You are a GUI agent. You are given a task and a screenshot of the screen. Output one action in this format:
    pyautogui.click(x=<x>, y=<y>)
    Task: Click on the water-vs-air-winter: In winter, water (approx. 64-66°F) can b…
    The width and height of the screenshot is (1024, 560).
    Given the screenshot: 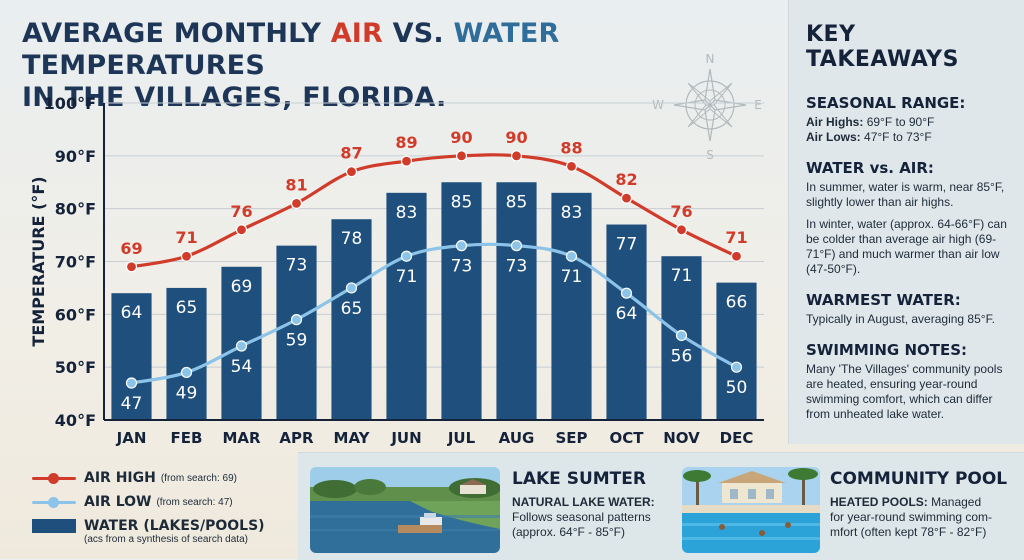 What is the action you would take?
    pyautogui.click(x=906, y=246)
    